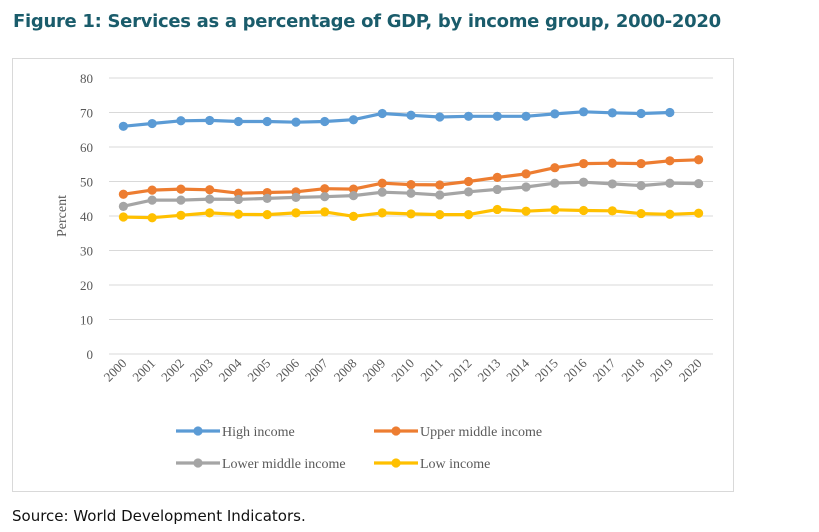  What do you see at coordinates (284, 464) in the screenshot?
I see `legend-label: Lower middle income` at bounding box center [284, 464].